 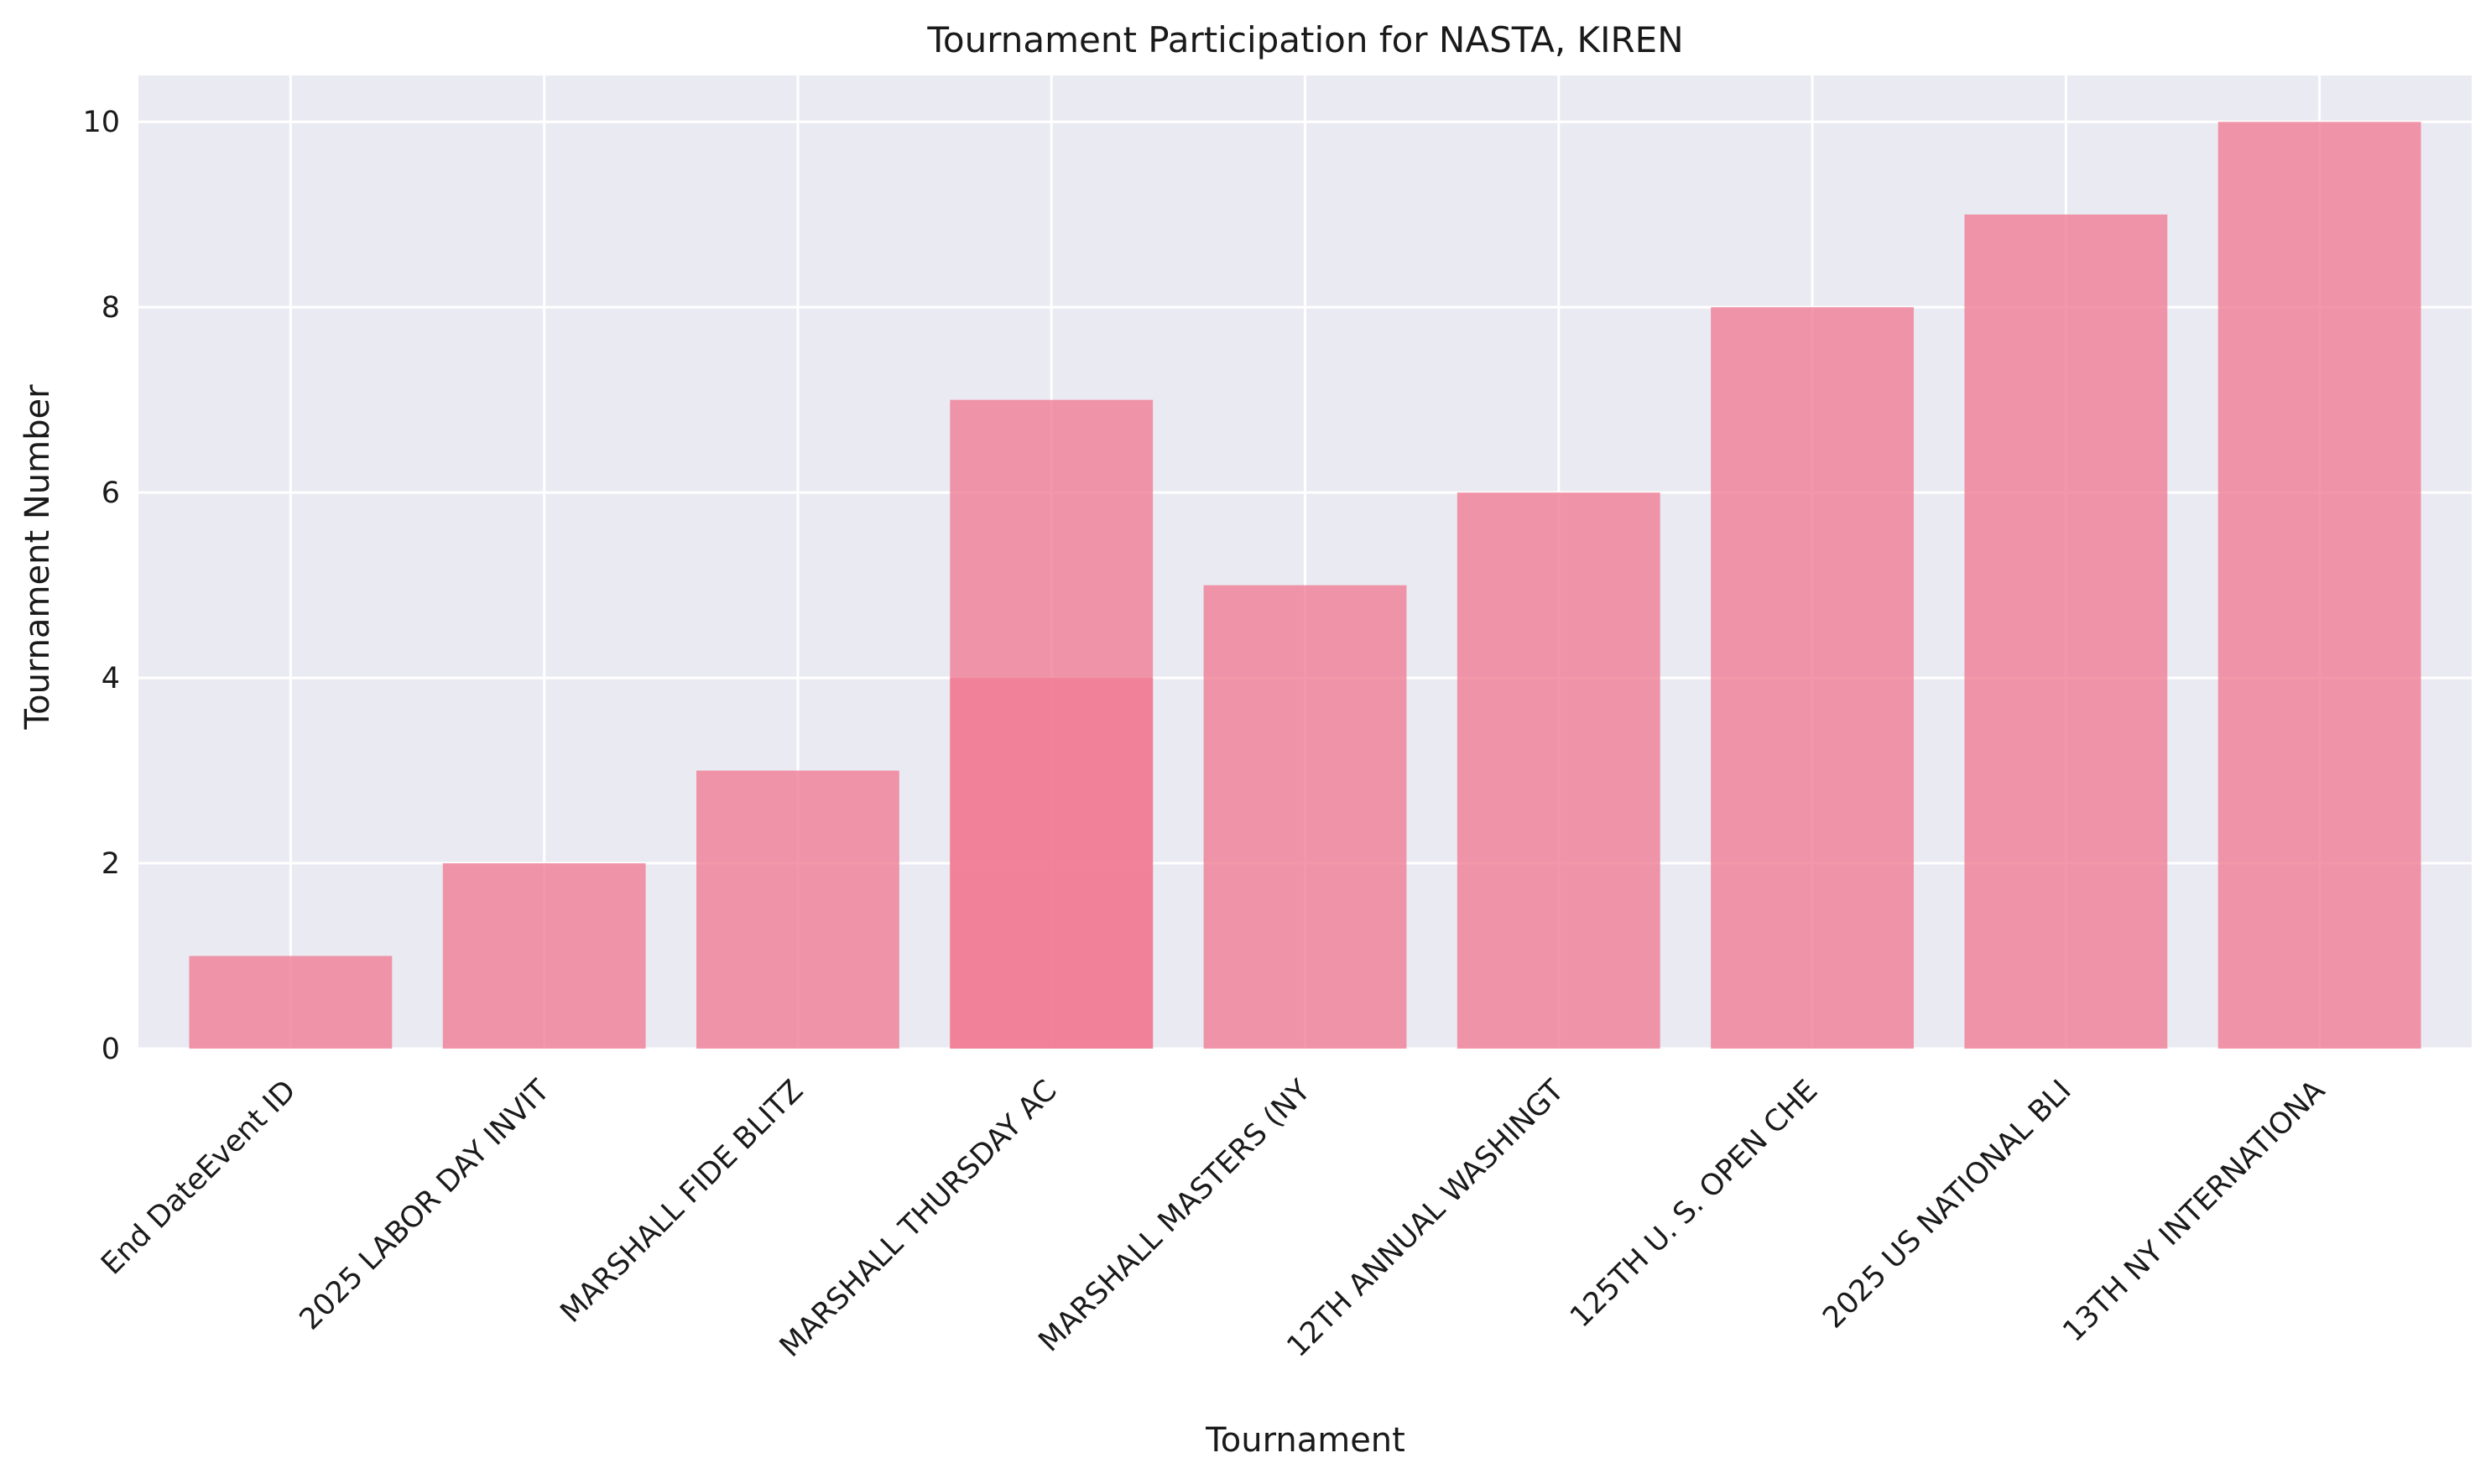 What do you see at coordinates (111, 864) in the screenshot?
I see `y-tick-label: 2` at bounding box center [111, 864].